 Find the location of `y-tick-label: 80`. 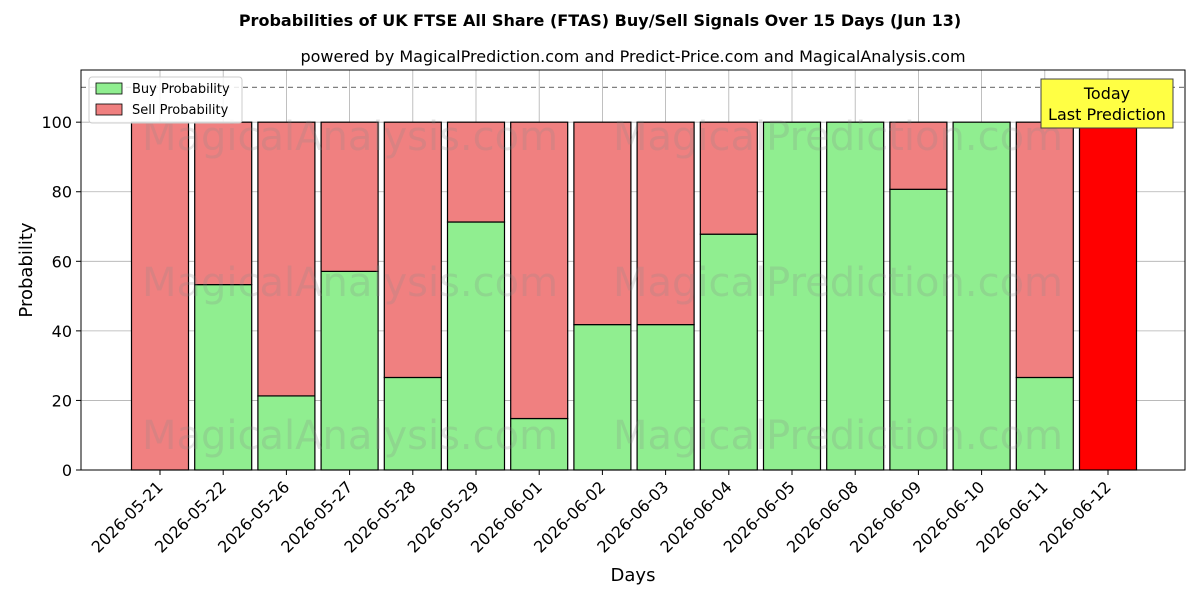

y-tick-label: 80 is located at coordinates (62, 192).